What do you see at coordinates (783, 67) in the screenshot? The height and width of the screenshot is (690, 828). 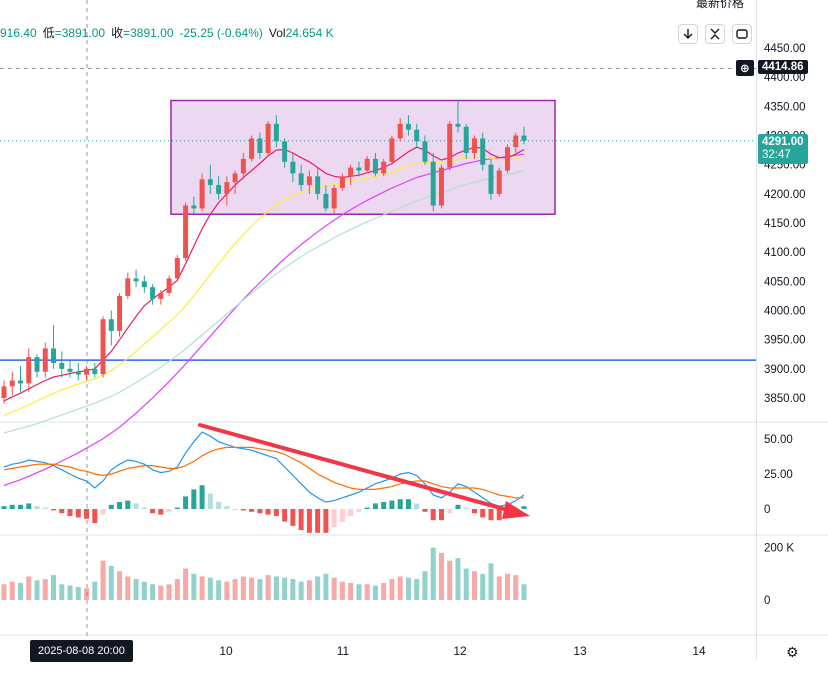 I see `crosshair-price-tag: 4414.86` at bounding box center [783, 67].